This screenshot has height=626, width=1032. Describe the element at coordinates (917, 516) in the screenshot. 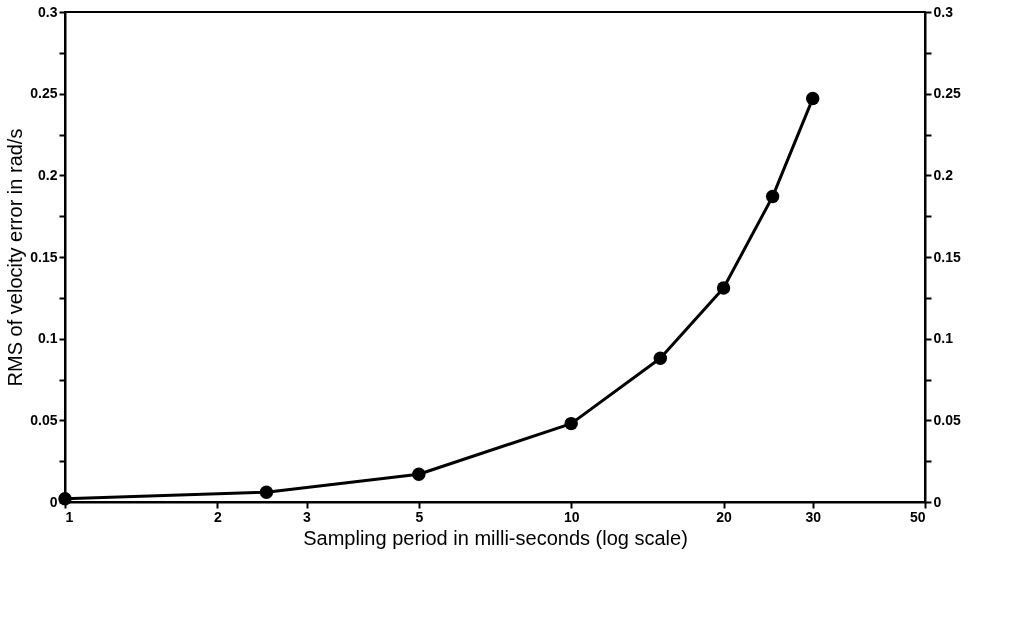

I see `x-tick-label: 50` at that location.